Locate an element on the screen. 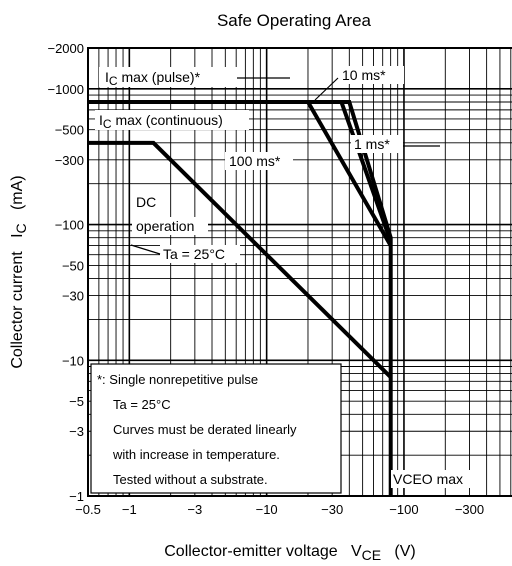  x-tick-label: −0.5 is located at coordinates (88, 509).